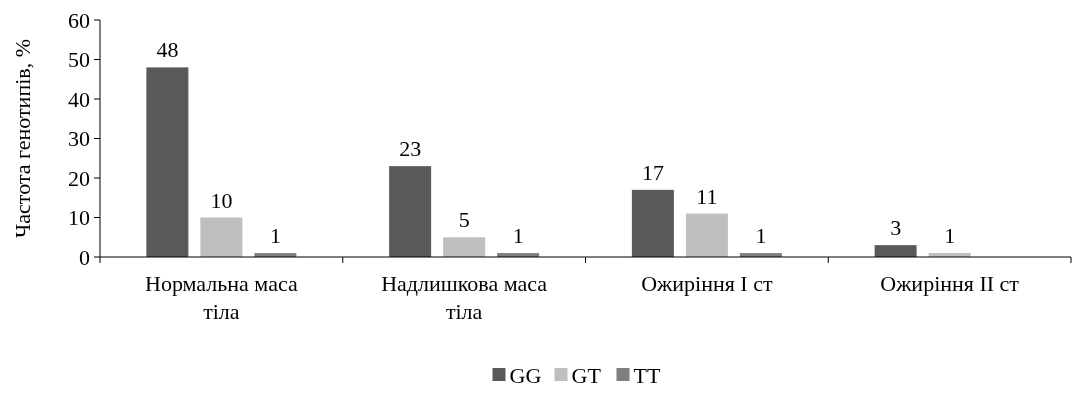 This screenshot has width=1081, height=405. Describe the element at coordinates (79, 99) in the screenshot. I see `y-tick-label: 40` at that location.